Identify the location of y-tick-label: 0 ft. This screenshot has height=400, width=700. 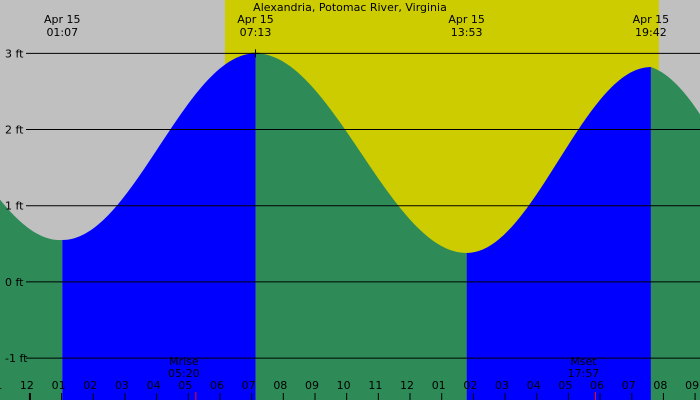
(14, 282).